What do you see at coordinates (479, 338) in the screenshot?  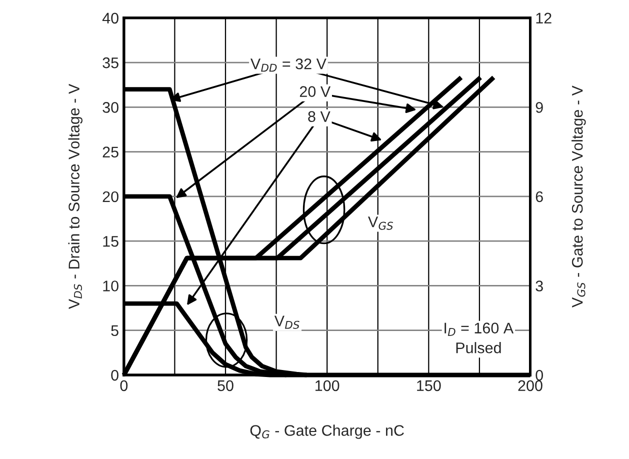 I see `annotation: I$_{D}$ = 160 A Pulsed` at bounding box center [479, 338].